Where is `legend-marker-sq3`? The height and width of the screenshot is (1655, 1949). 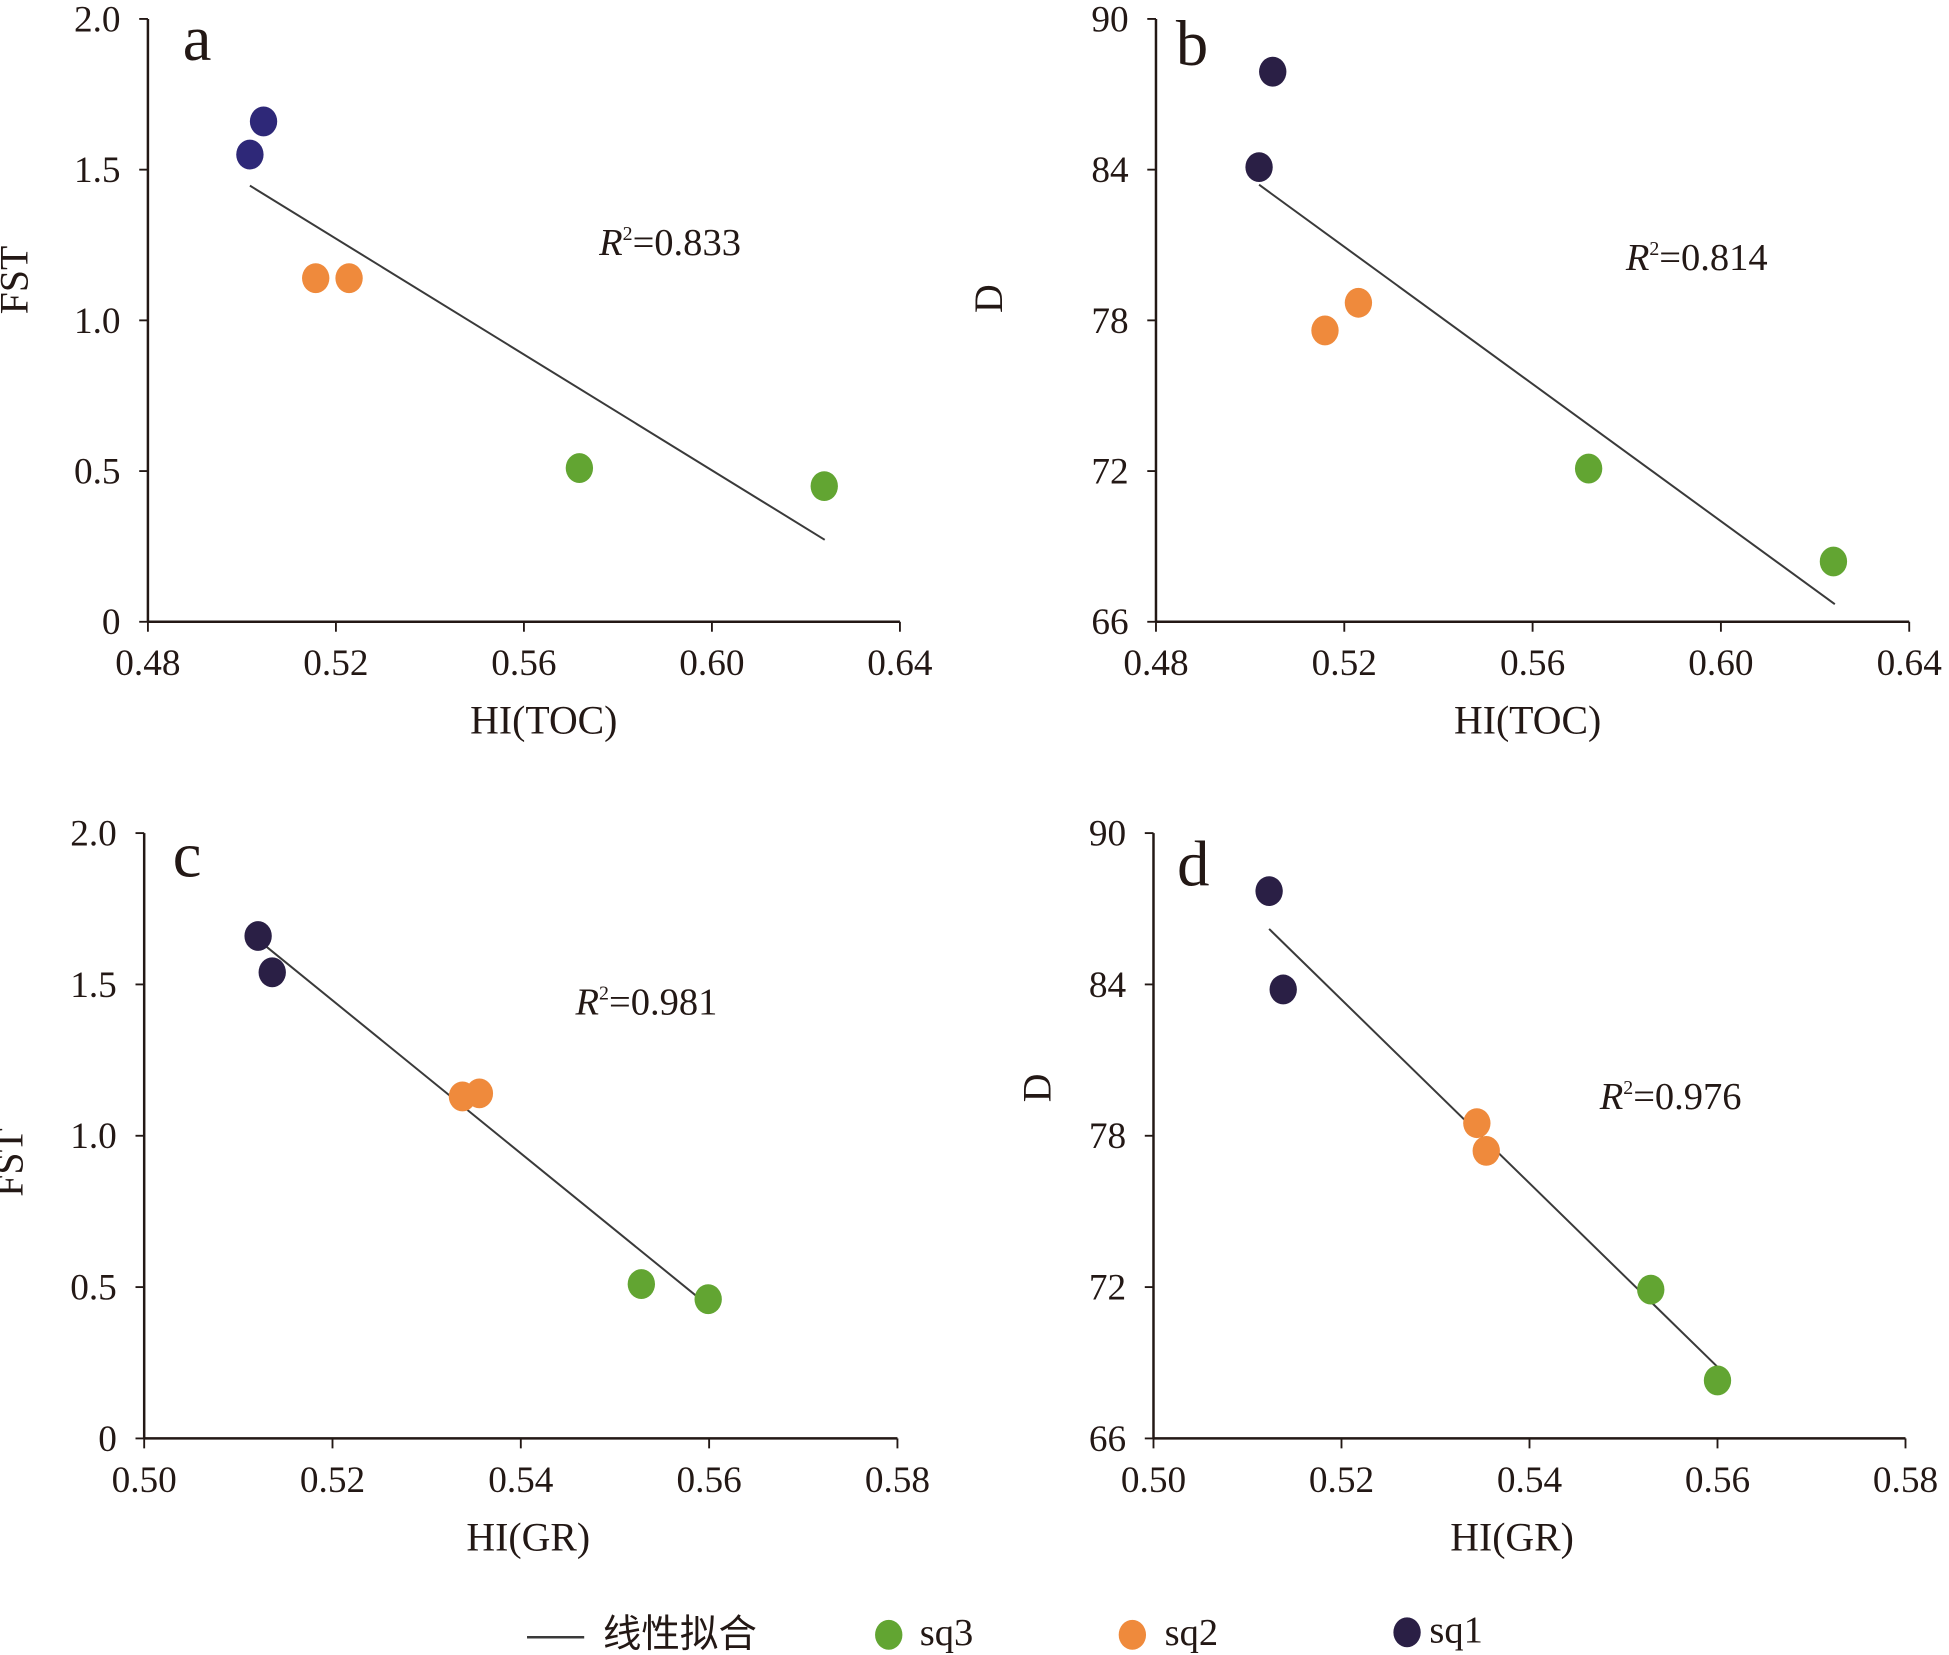 legend-marker-sq3 is located at coordinates (889, 1634).